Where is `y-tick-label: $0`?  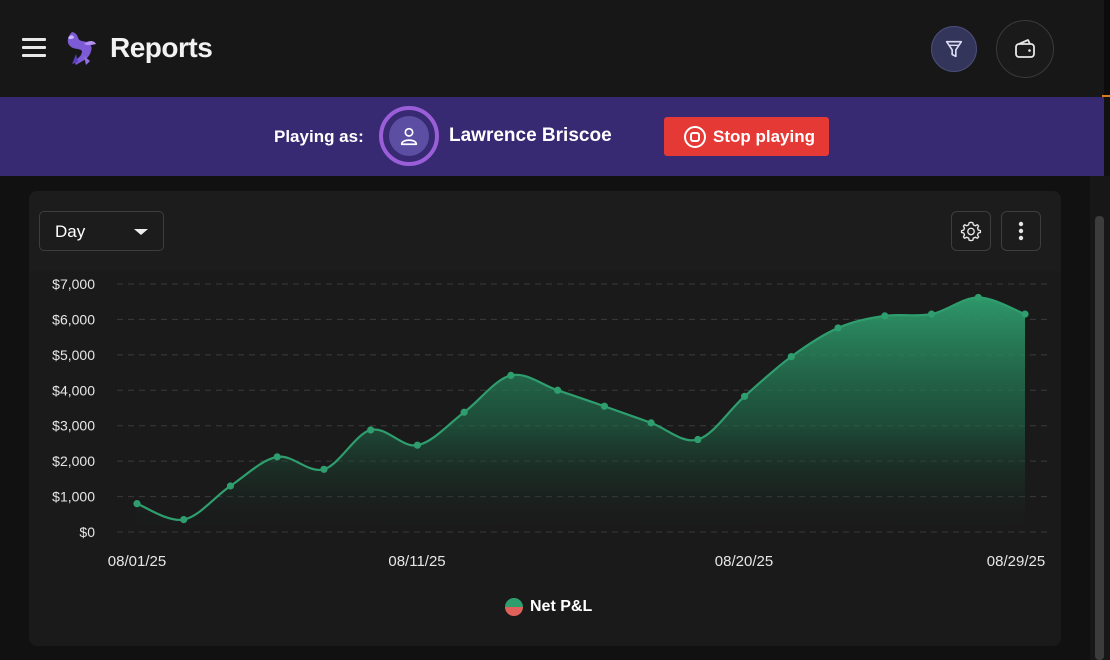
y-tick-label: $0 is located at coordinates (87, 532).